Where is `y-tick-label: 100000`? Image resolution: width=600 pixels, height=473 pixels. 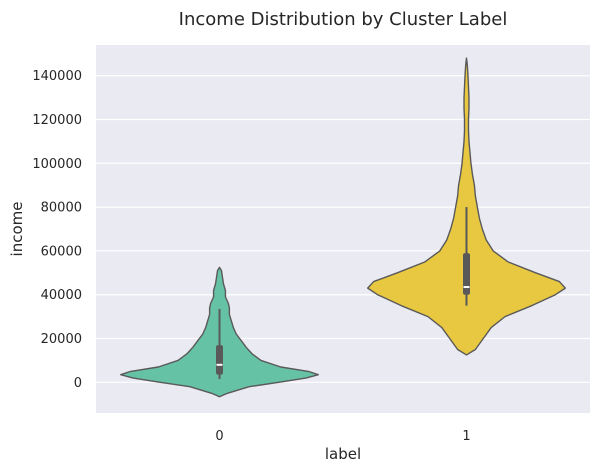 y-tick-label: 100000 is located at coordinates (57, 164).